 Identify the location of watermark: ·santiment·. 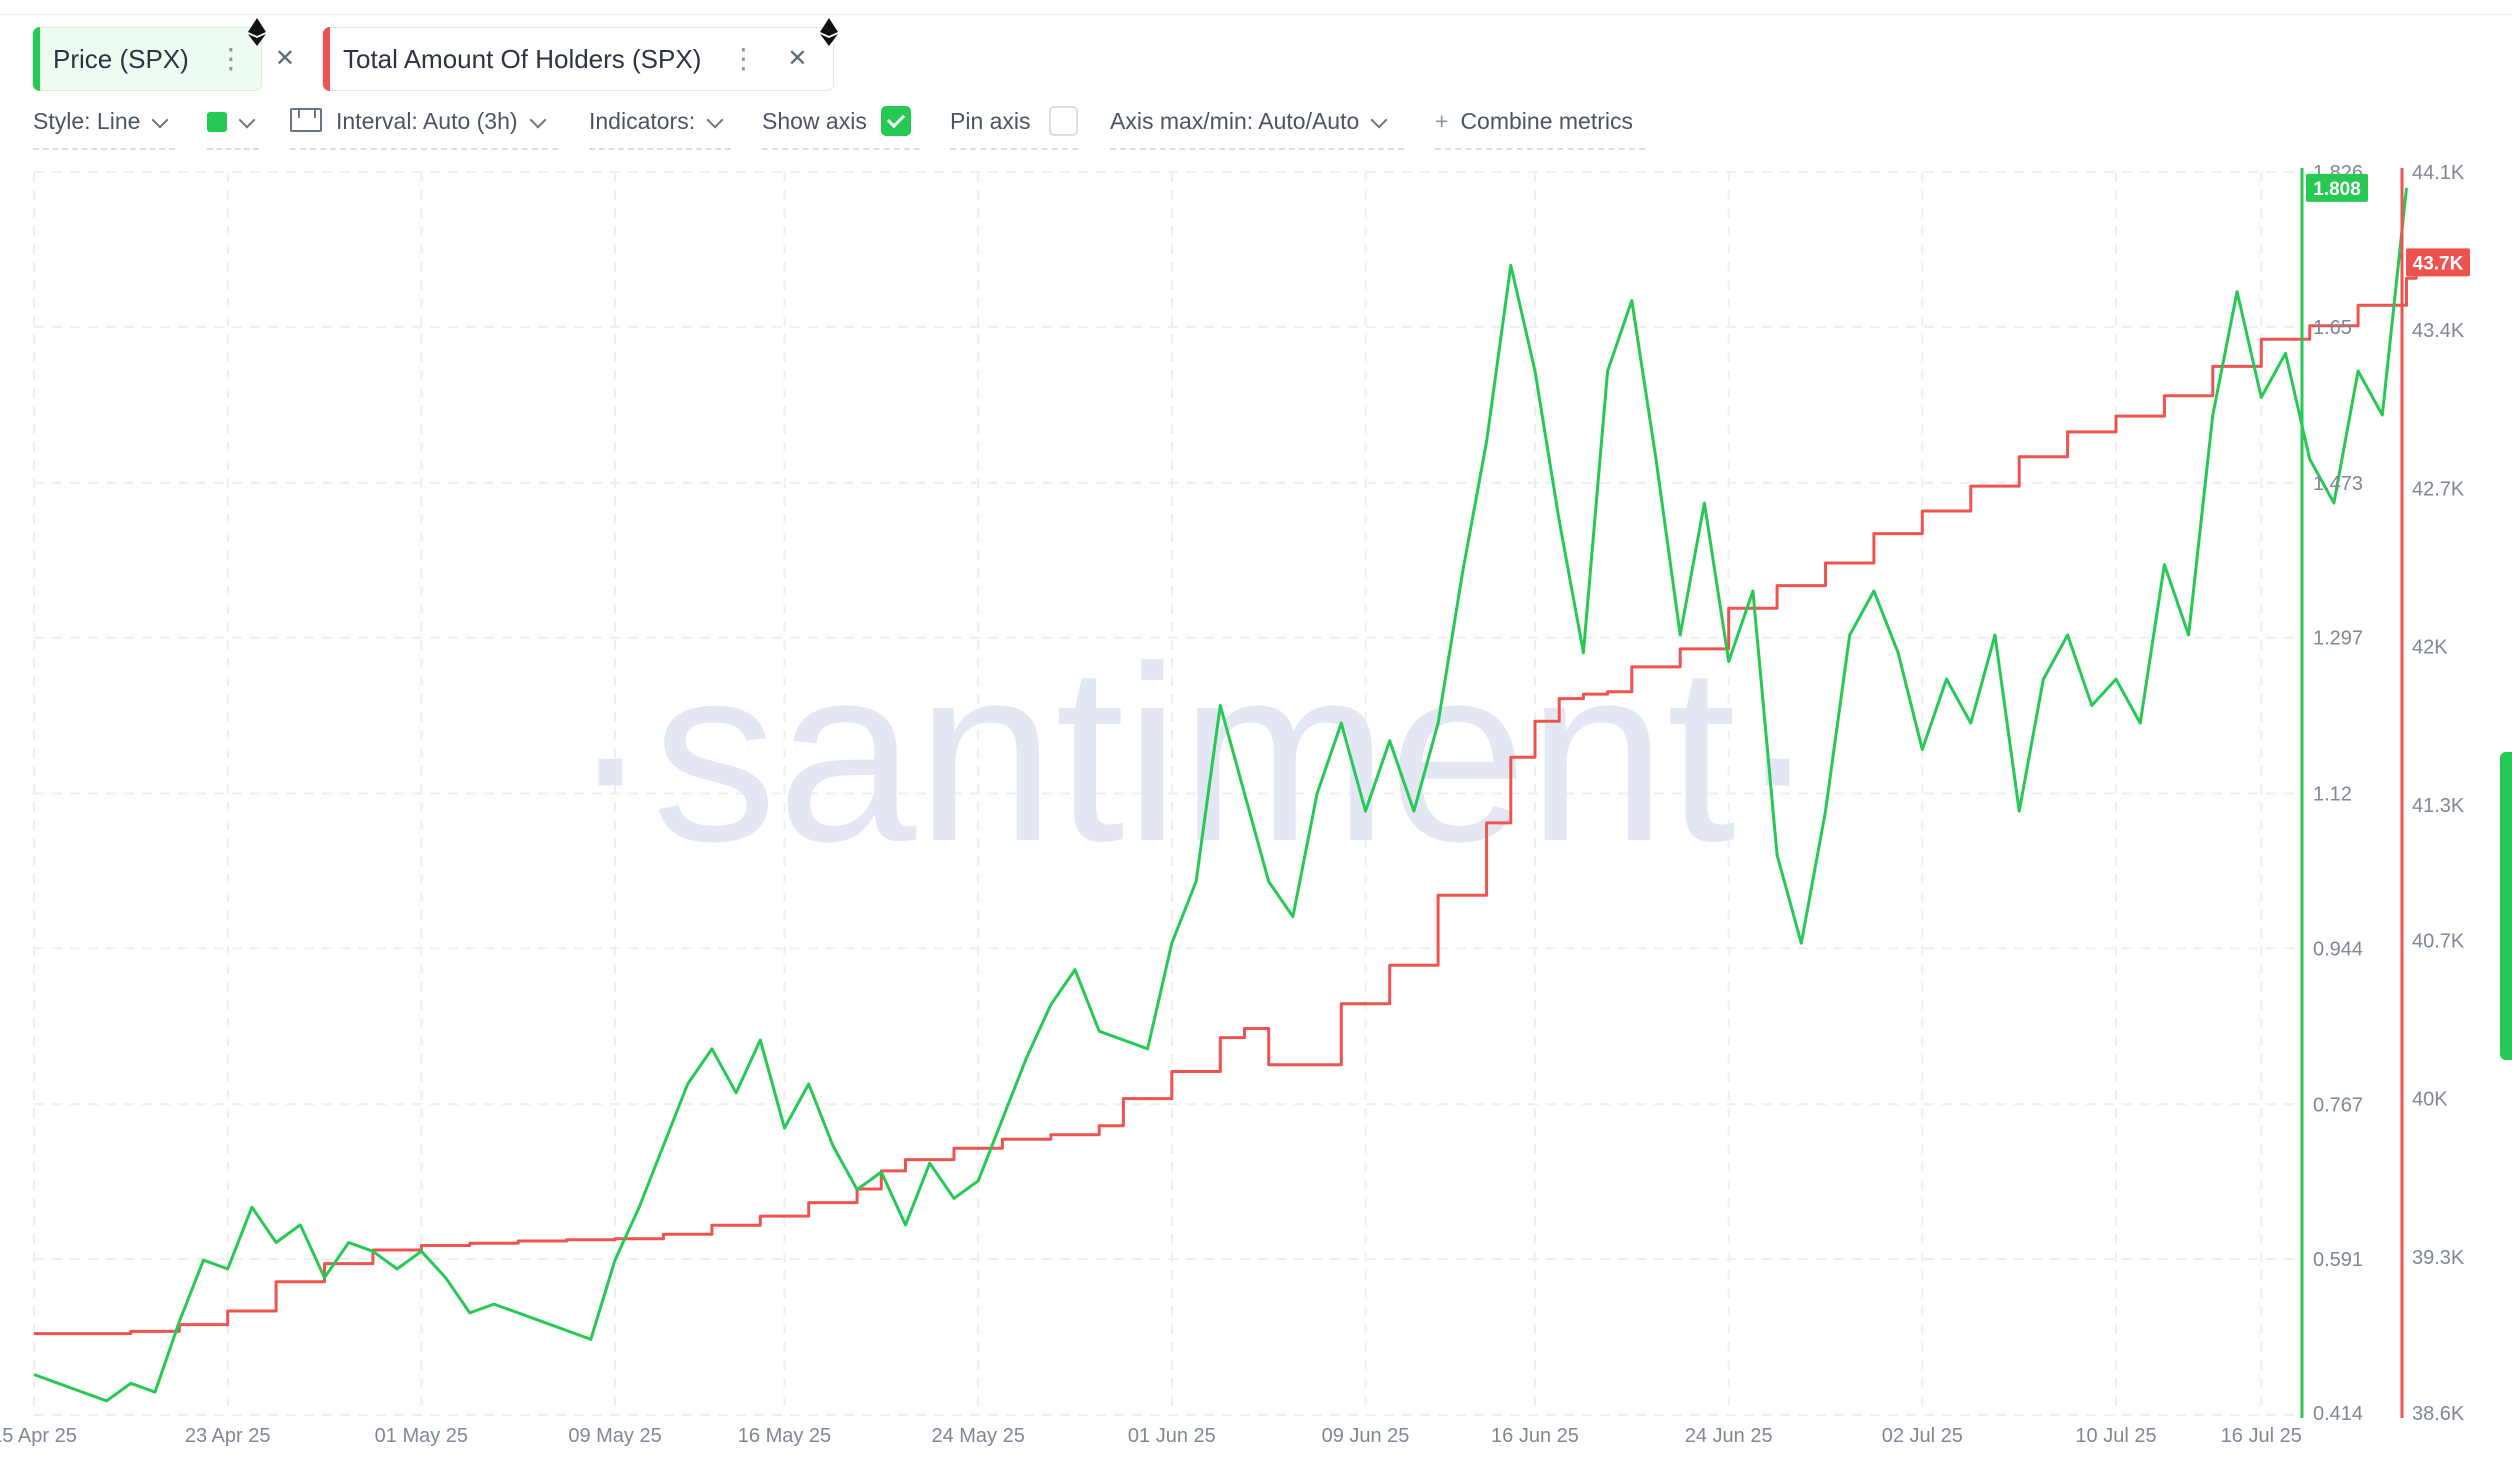
(1194, 753).